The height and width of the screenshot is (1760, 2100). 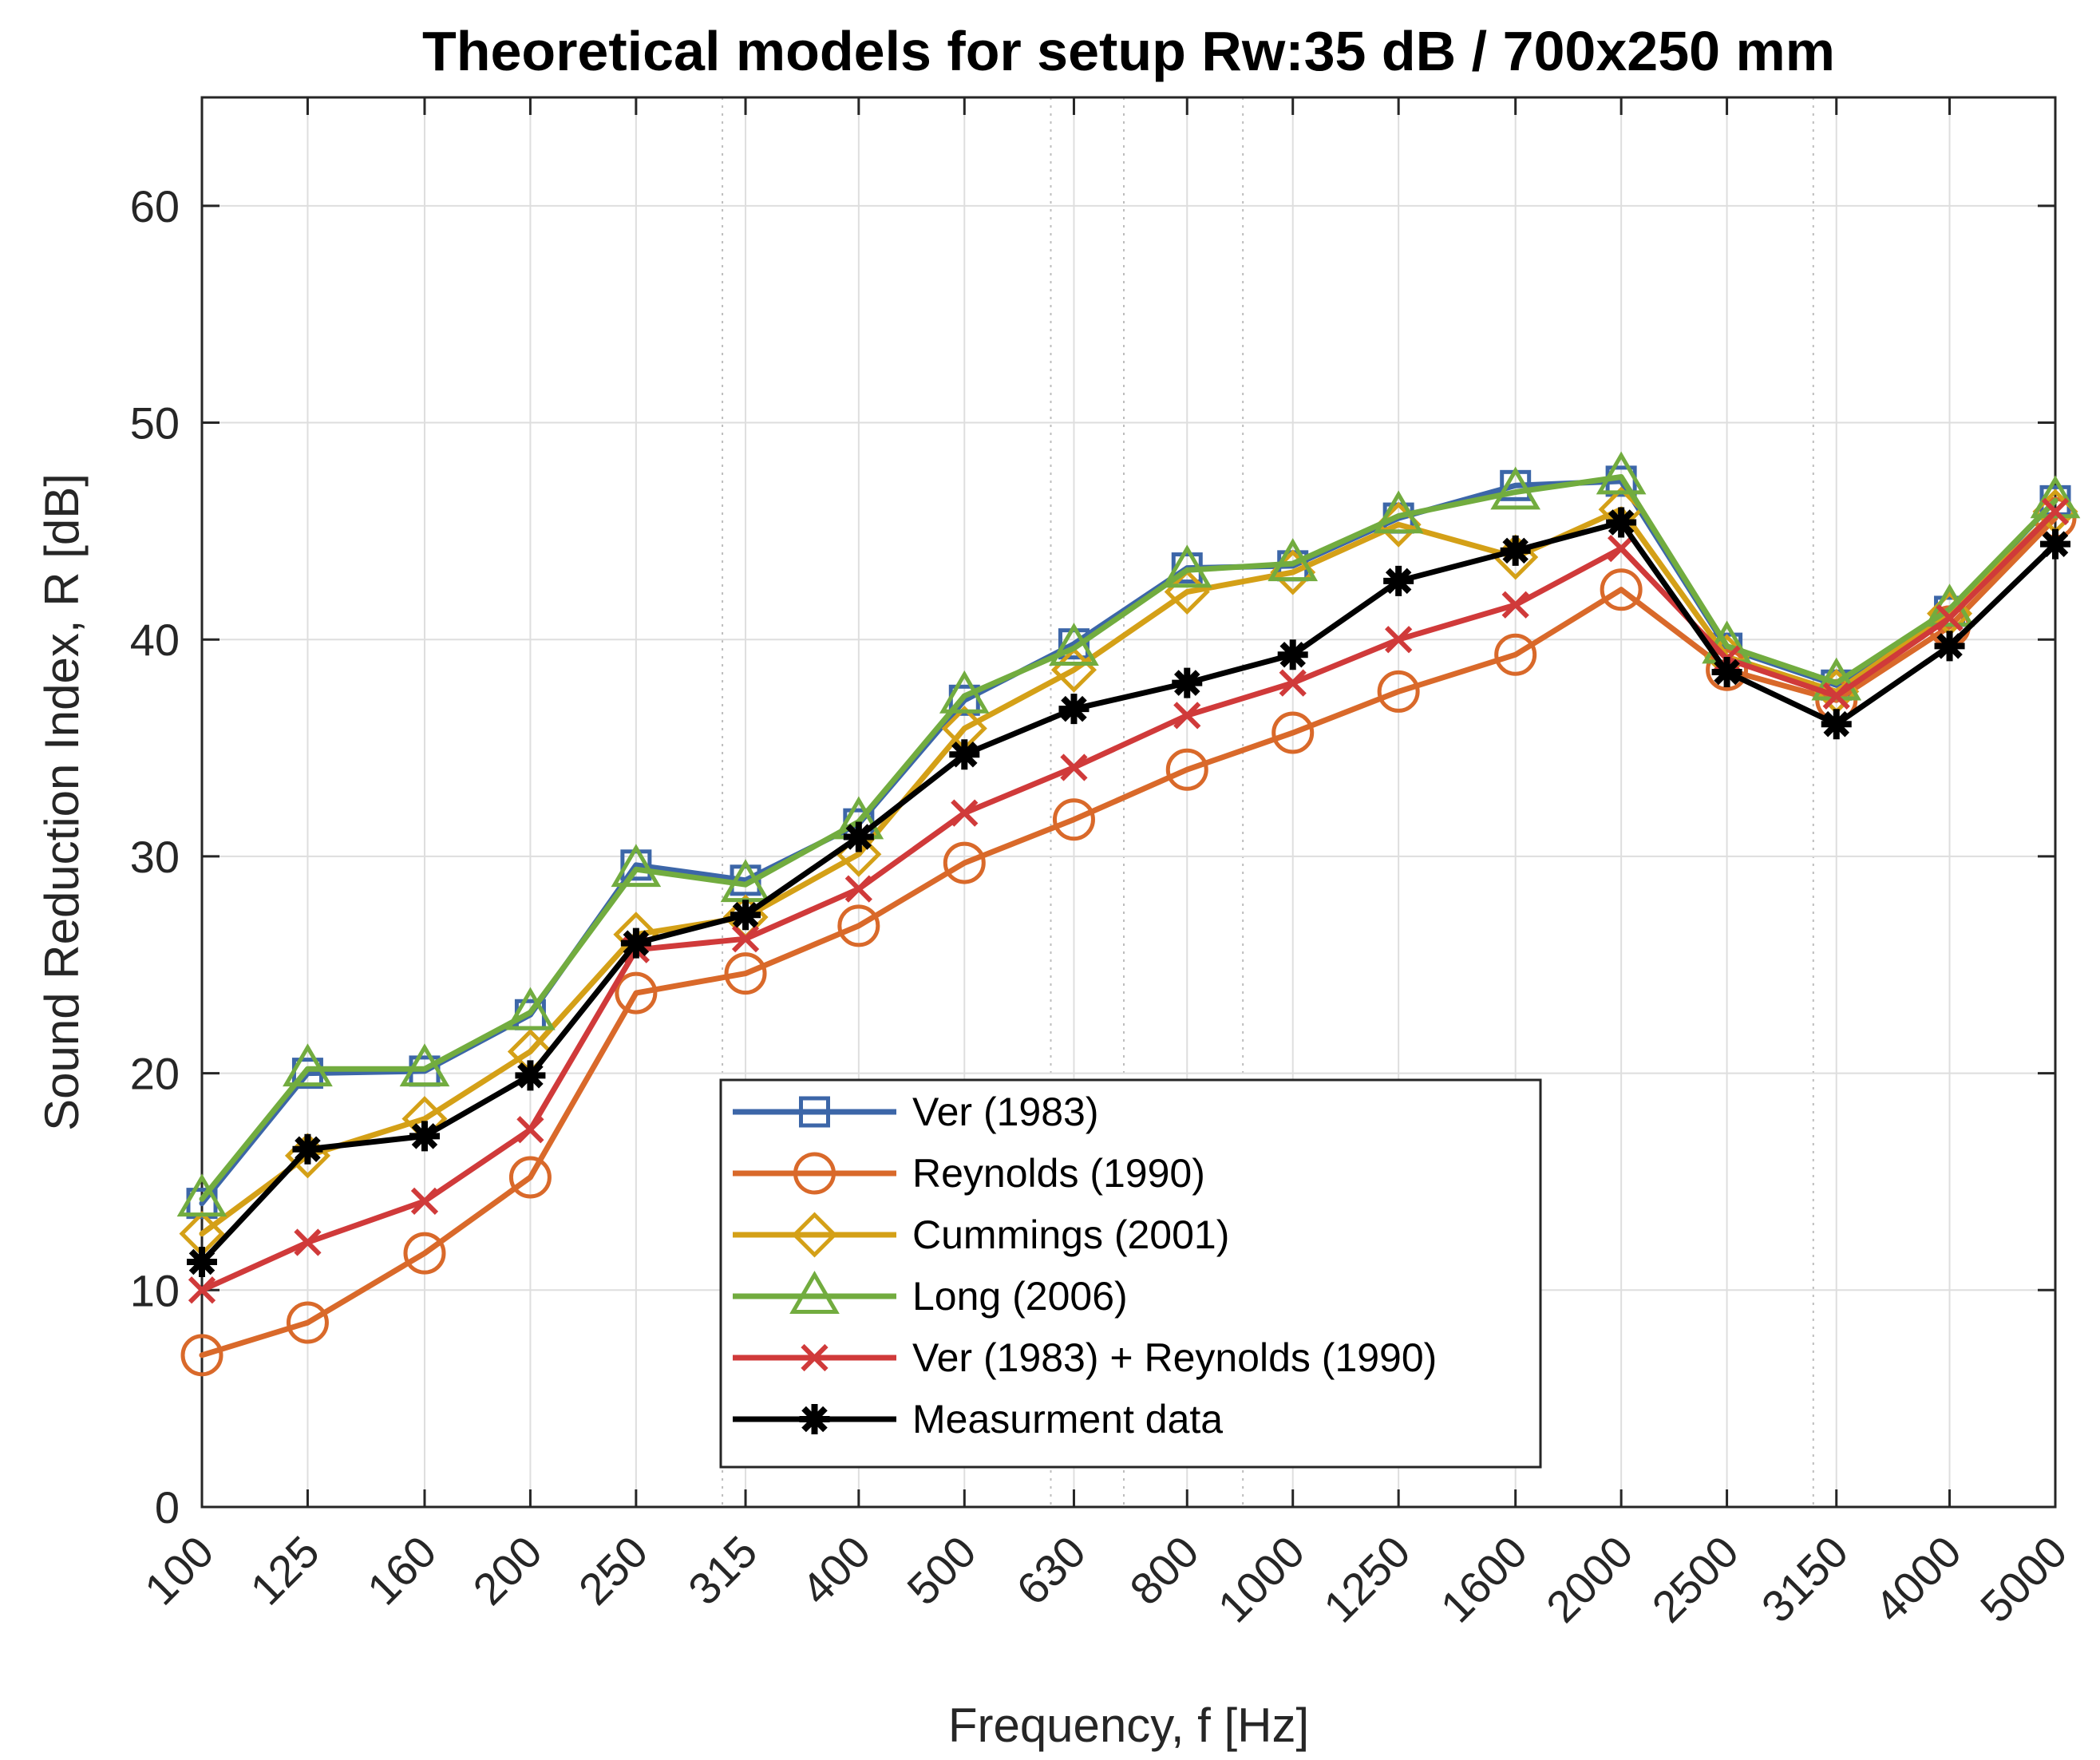 I want to click on x-tick-label: 160, so click(x=402, y=1570).